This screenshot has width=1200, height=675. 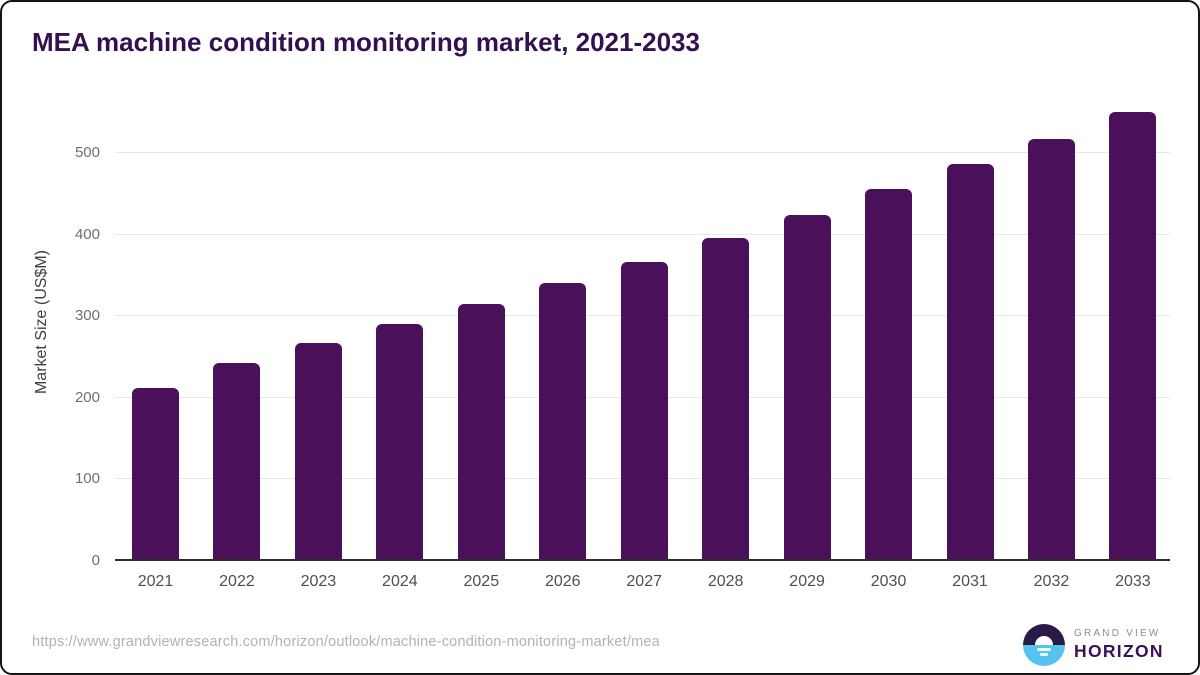 What do you see at coordinates (87, 397) in the screenshot?
I see `y-tick-label-200: 200` at bounding box center [87, 397].